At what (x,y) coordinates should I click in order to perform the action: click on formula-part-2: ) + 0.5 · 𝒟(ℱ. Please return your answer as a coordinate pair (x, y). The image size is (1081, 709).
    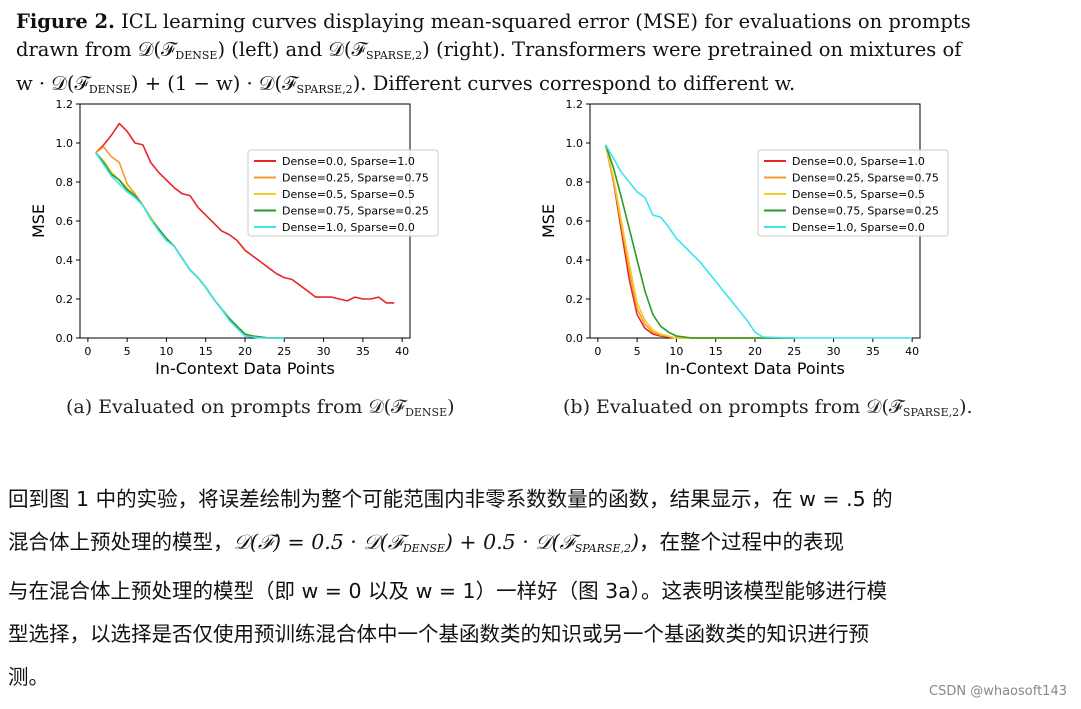
    Looking at the image, I should click on (509, 542).